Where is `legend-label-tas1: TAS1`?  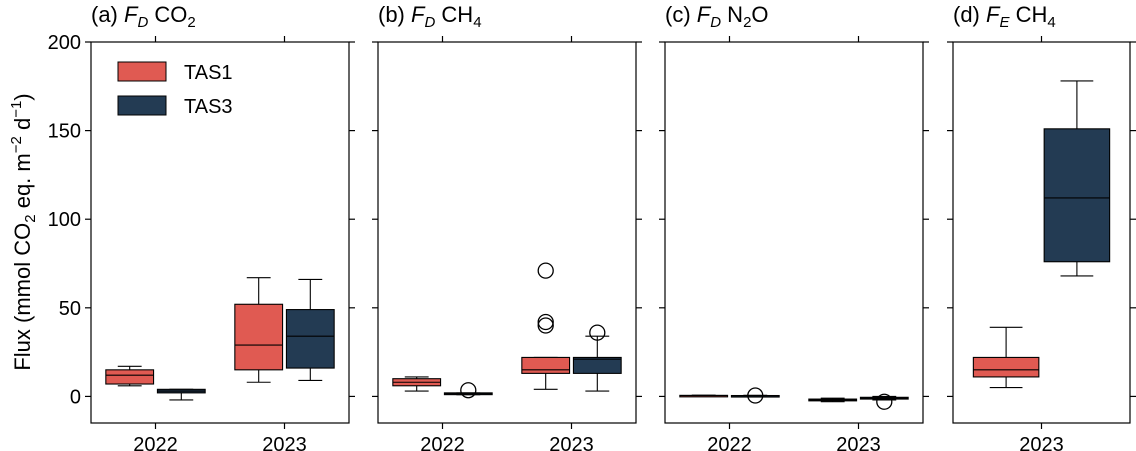
legend-label-tas1: TAS1 is located at coordinates (208, 73).